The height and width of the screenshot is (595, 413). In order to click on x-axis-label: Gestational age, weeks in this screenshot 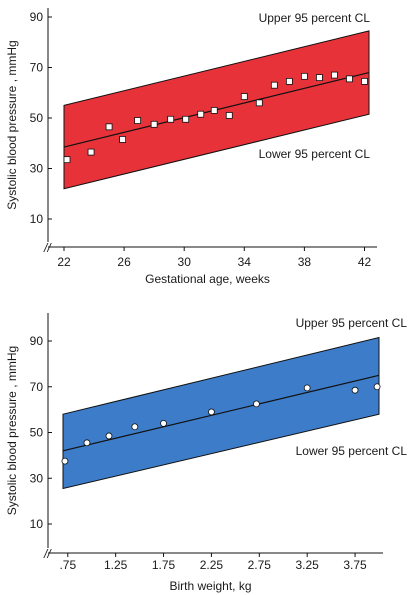, I will do `click(207, 279)`.